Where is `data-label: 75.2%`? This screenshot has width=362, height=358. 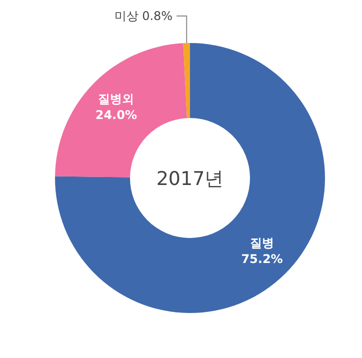
data-label: 75.2% is located at coordinates (262, 259).